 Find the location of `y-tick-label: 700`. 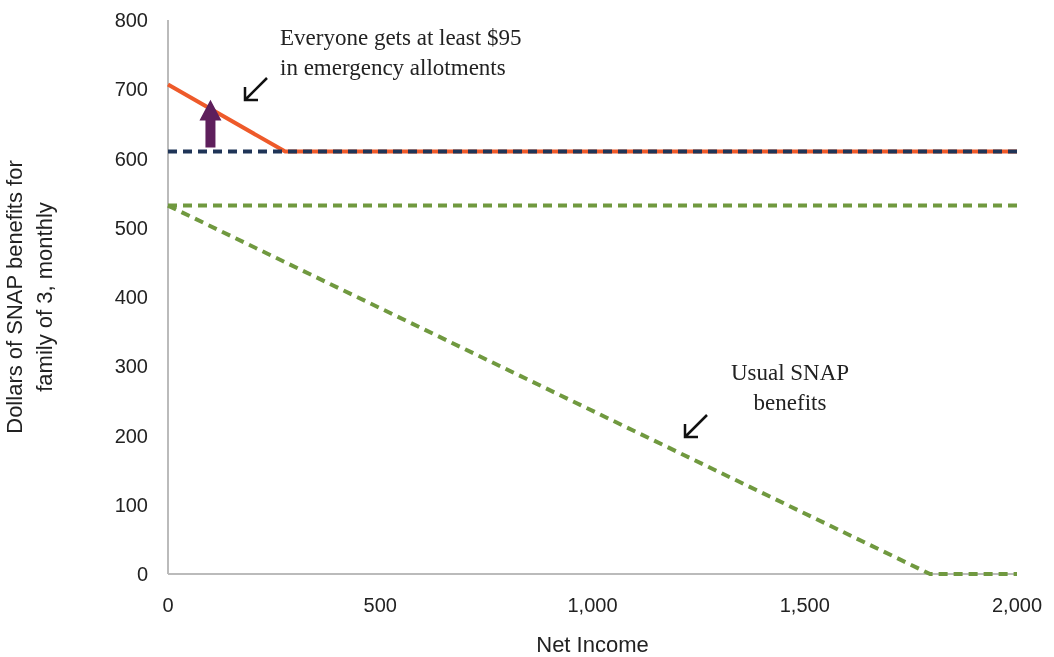

y-tick-label: 700 is located at coordinates (131, 89).